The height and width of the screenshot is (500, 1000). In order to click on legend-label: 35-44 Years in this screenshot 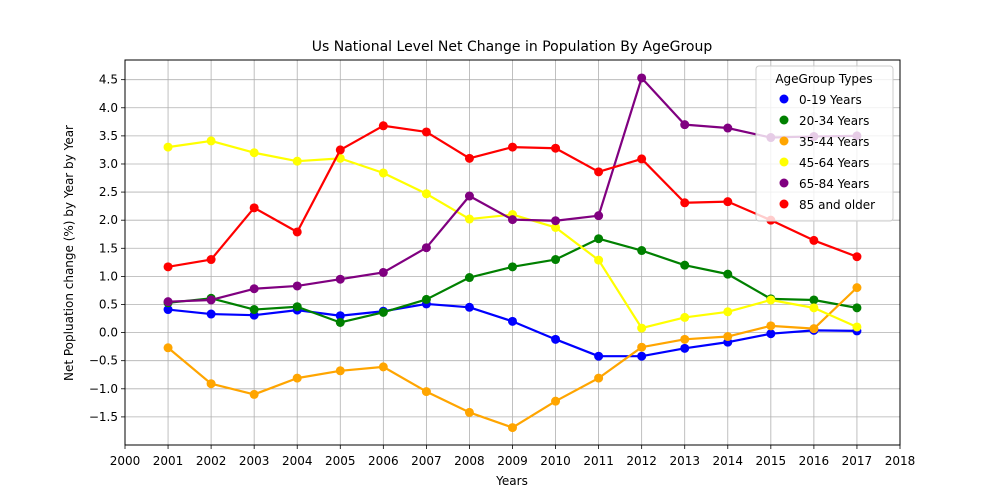, I will do `click(834, 142)`.